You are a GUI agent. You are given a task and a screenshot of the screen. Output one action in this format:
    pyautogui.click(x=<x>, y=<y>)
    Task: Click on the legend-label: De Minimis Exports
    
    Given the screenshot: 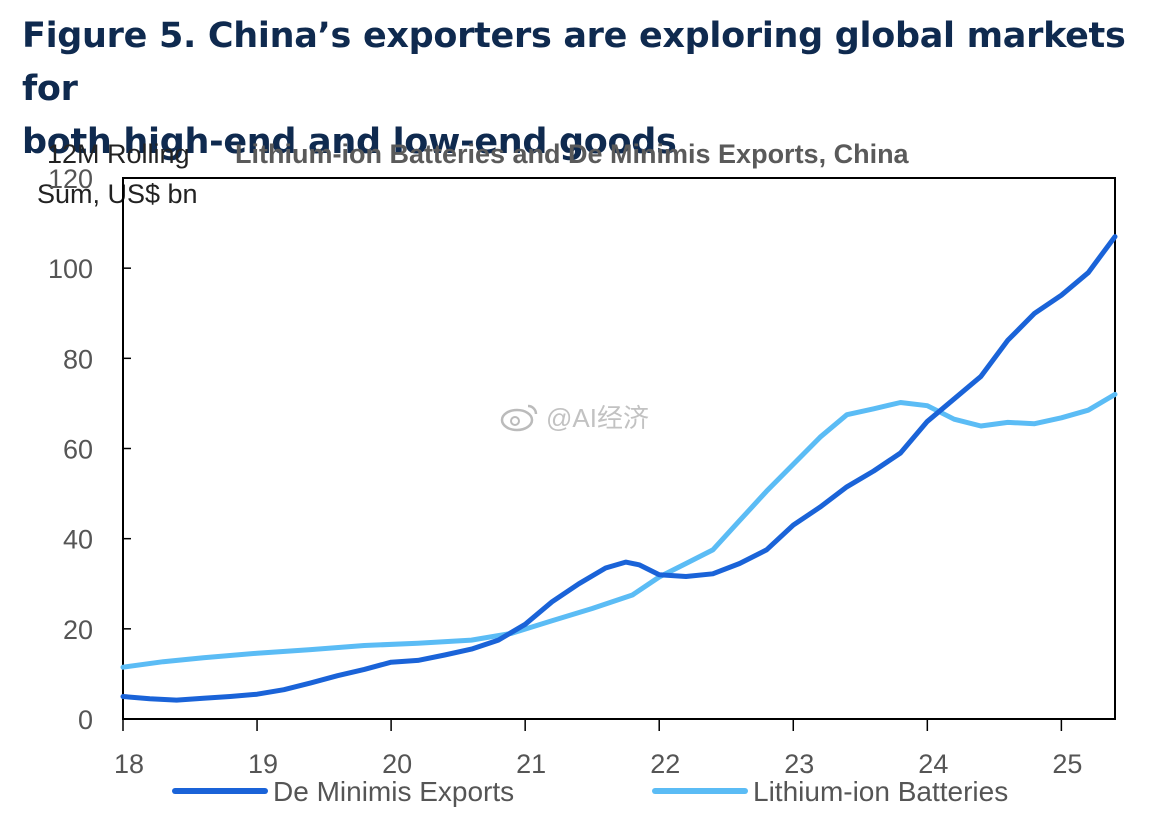 What is the action you would take?
    pyautogui.click(x=393, y=791)
    